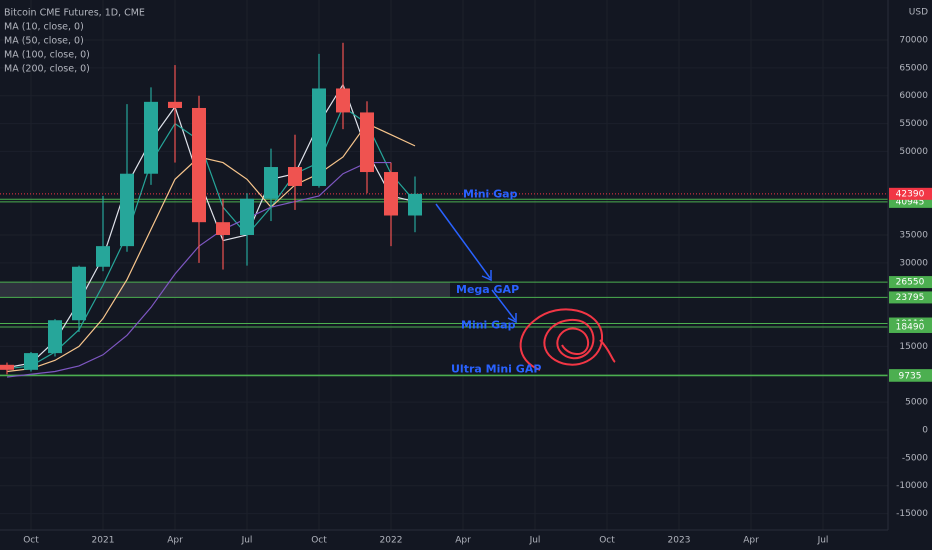  I want to click on price-label: 40945, so click(910, 202).